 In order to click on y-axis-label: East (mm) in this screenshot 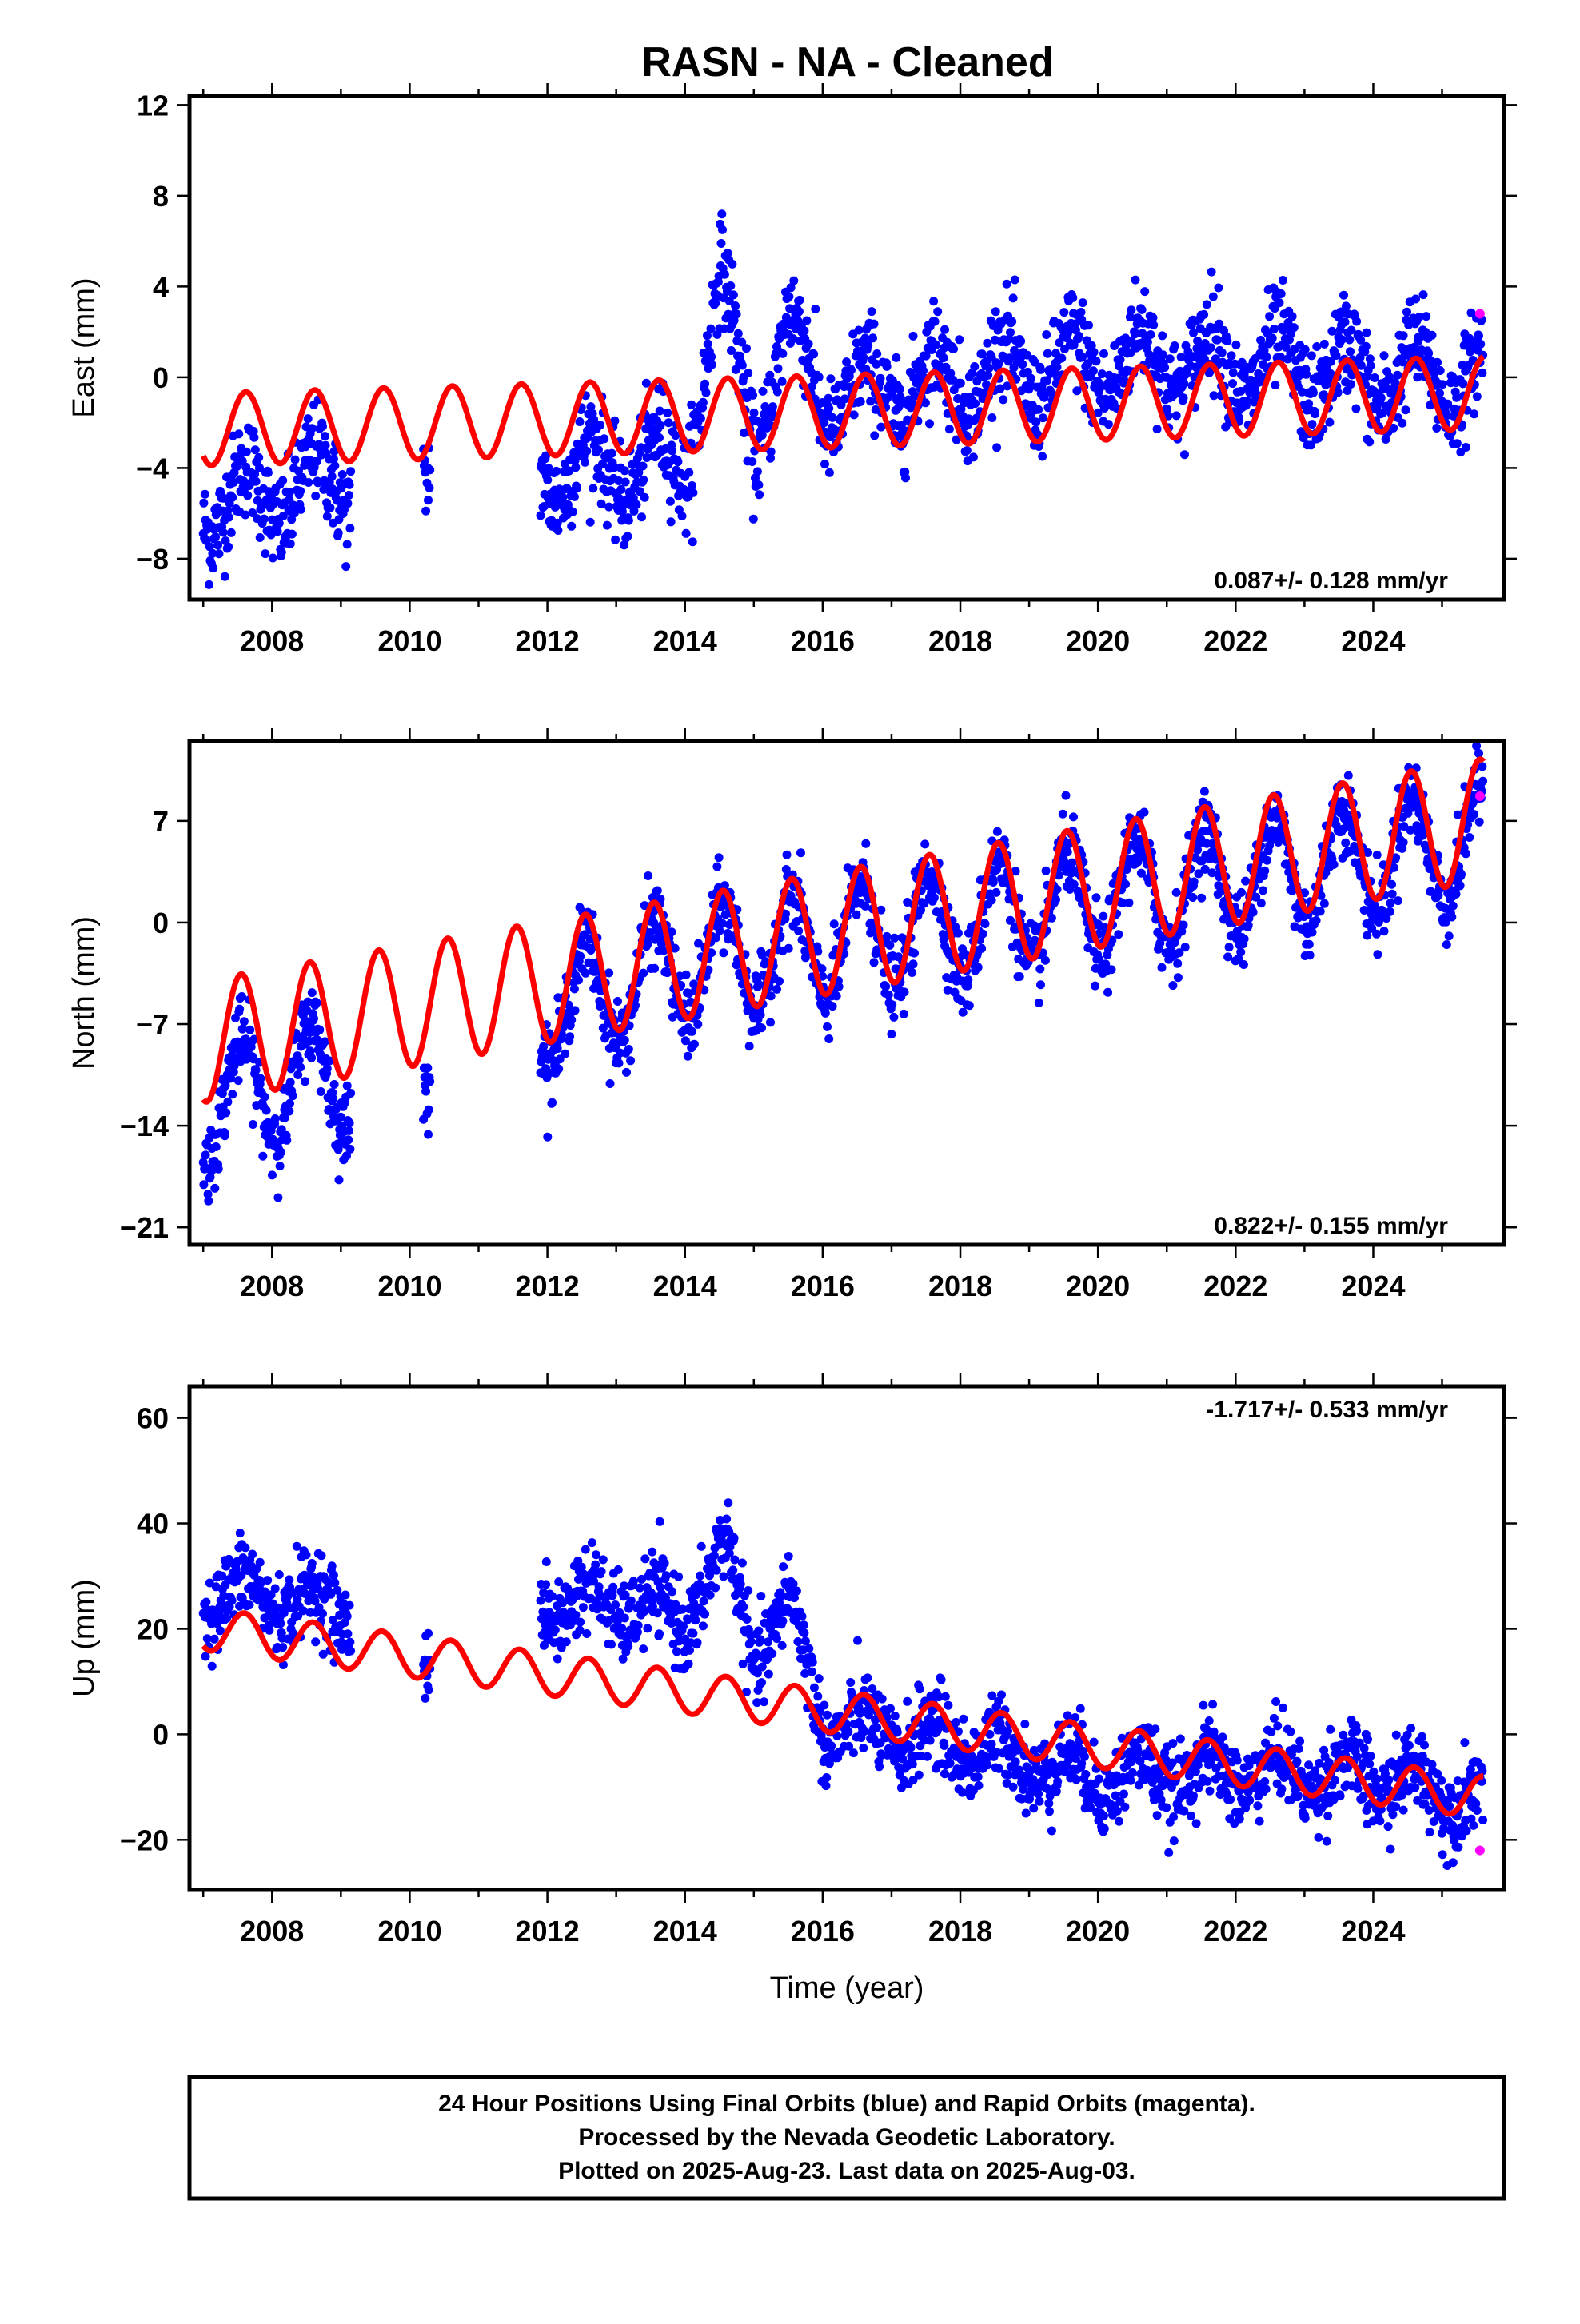, I will do `click(84, 347)`.